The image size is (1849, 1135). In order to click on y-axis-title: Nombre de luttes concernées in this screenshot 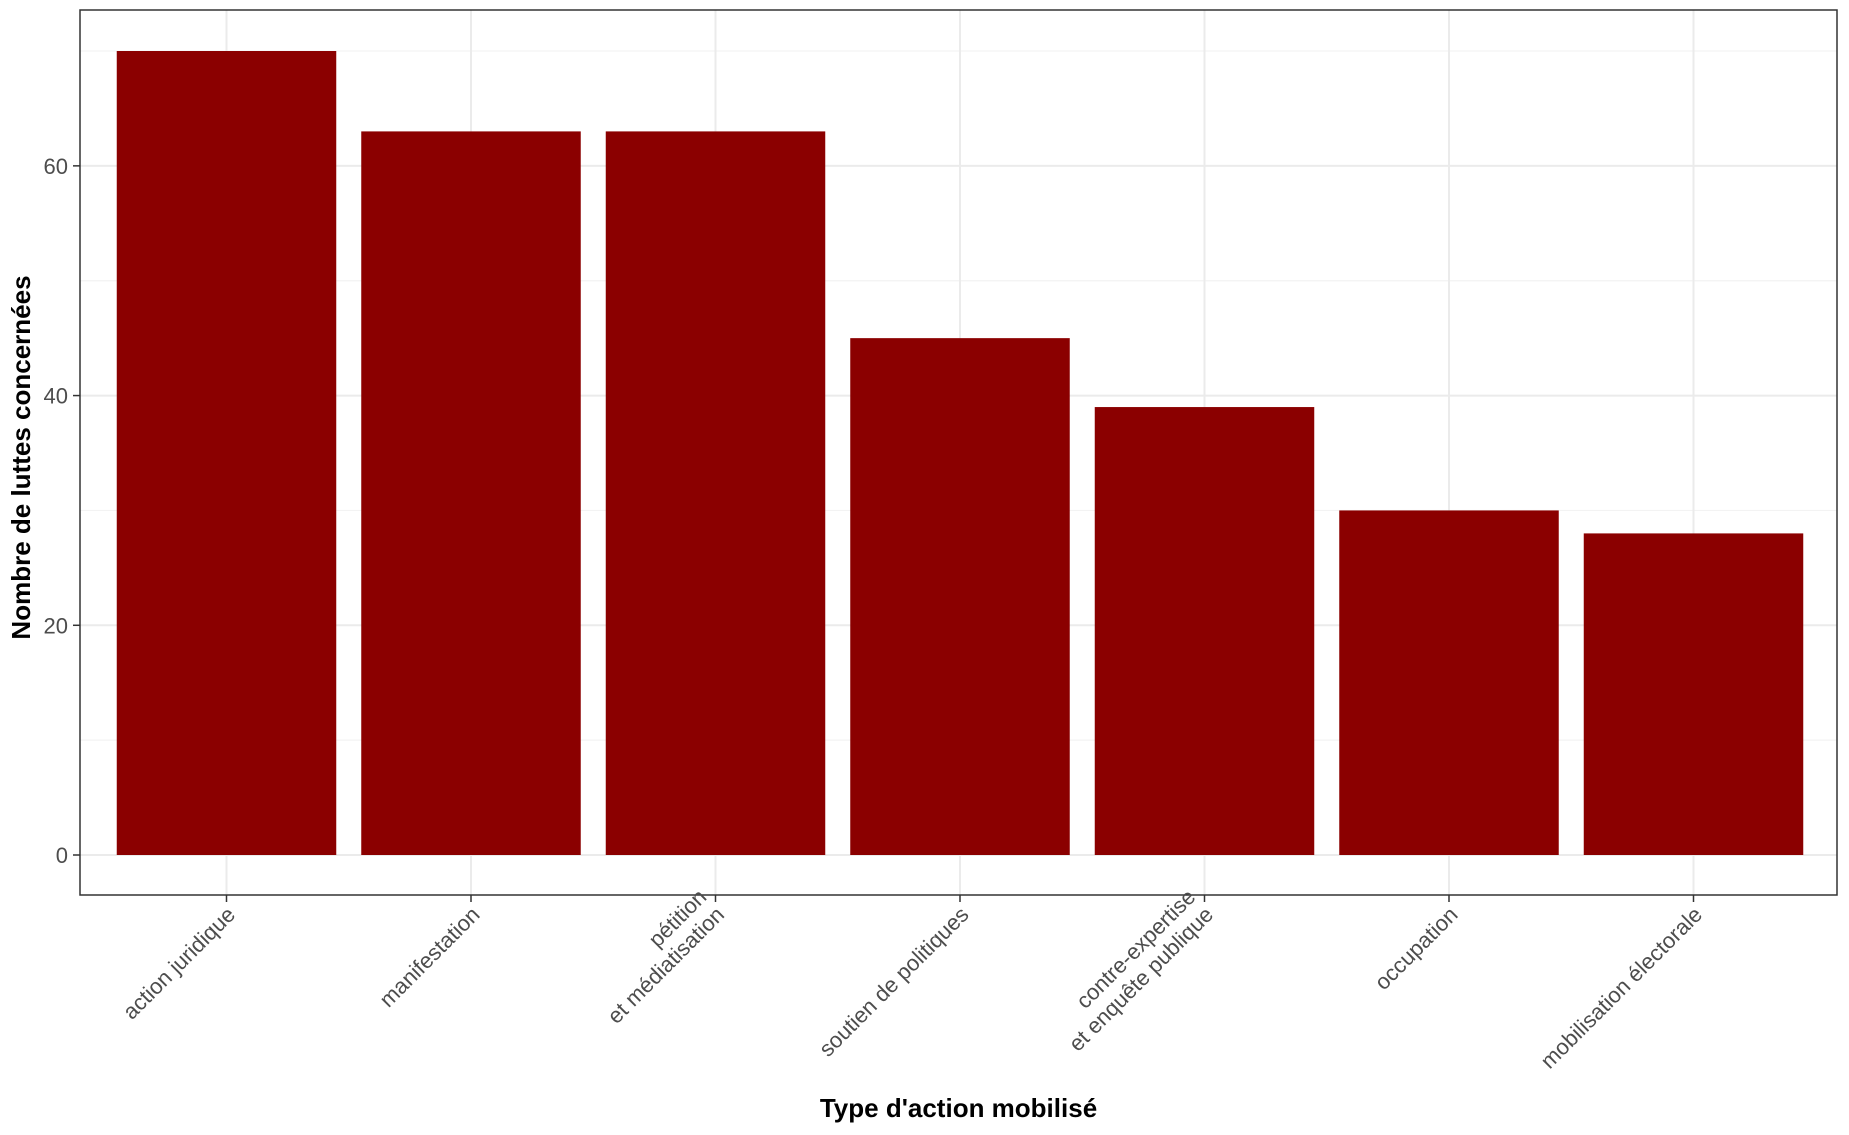, I will do `click(21, 457)`.